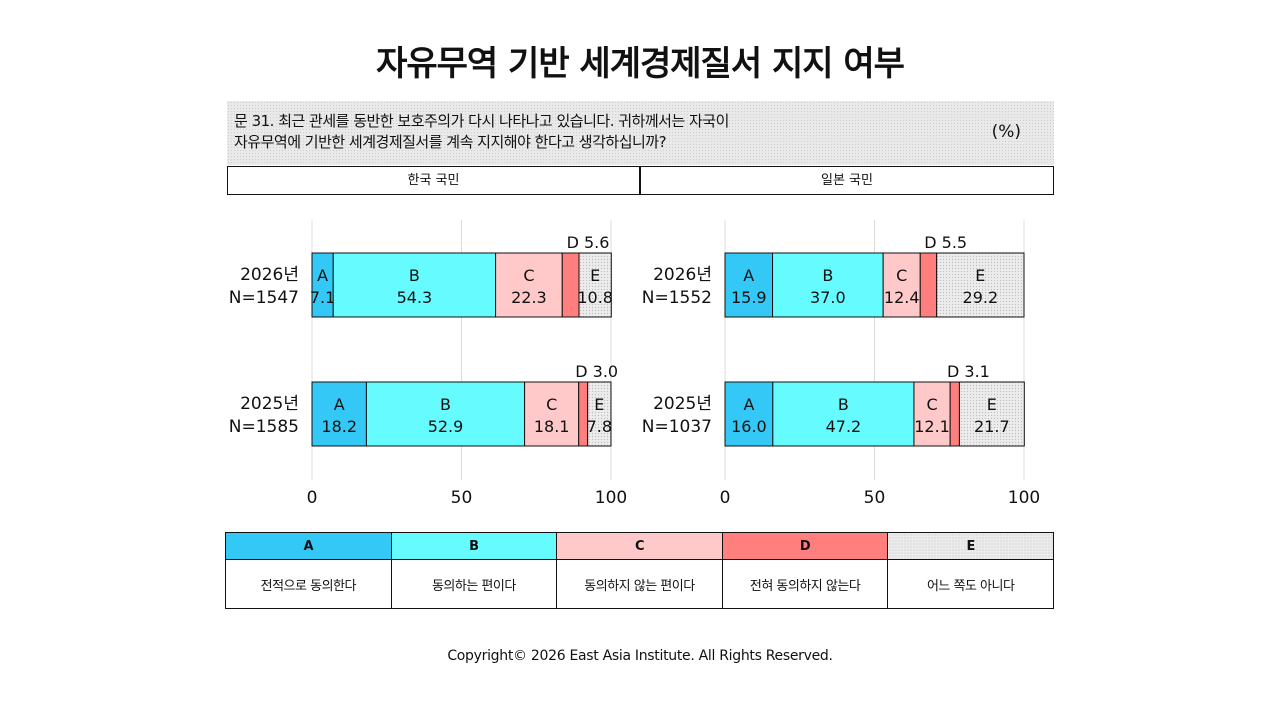 Image resolution: width=1280 pixels, height=720 pixels. I want to click on legend-label-a: 전적으로 동의한다, so click(308, 584).